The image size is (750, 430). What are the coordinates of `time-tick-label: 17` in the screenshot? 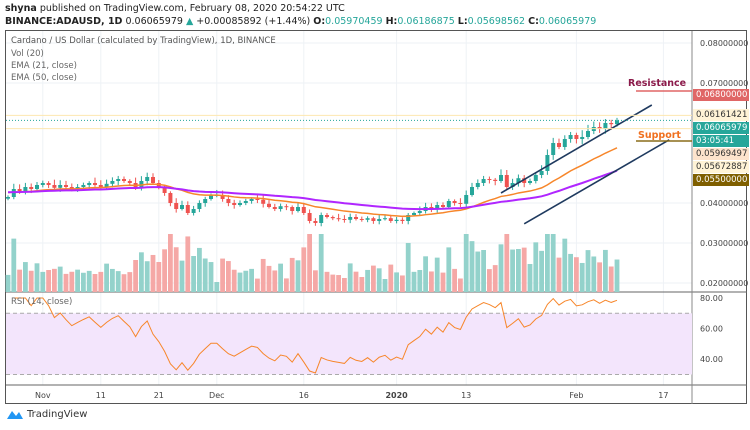 It's located at (663, 395).